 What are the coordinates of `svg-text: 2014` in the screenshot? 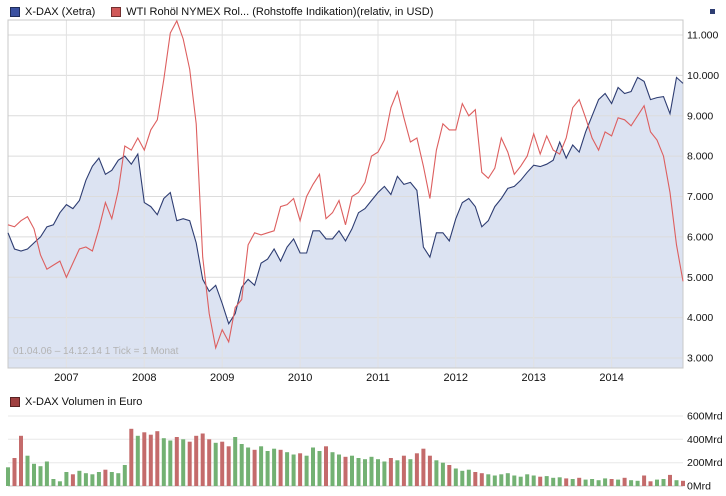 It's located at (611, 378).